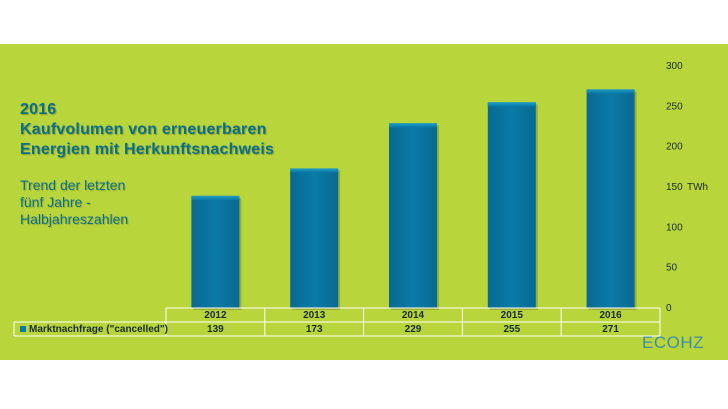 This screenshot has height=409, width=728. What do you see at coordinates (215, 329) in the screenshot?
I see `data-table-value: 139` at bounding box center [215, 329].